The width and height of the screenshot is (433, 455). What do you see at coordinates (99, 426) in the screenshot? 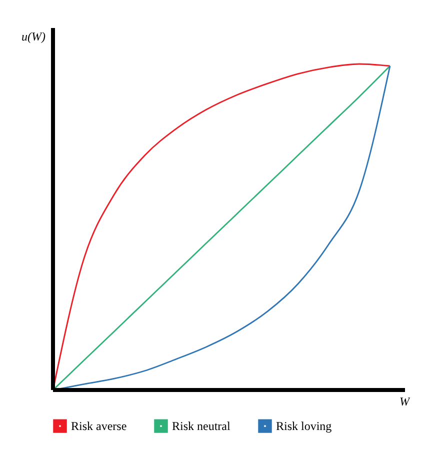
I see `legend-label: Risk averse` at bounding box center [99, 426].